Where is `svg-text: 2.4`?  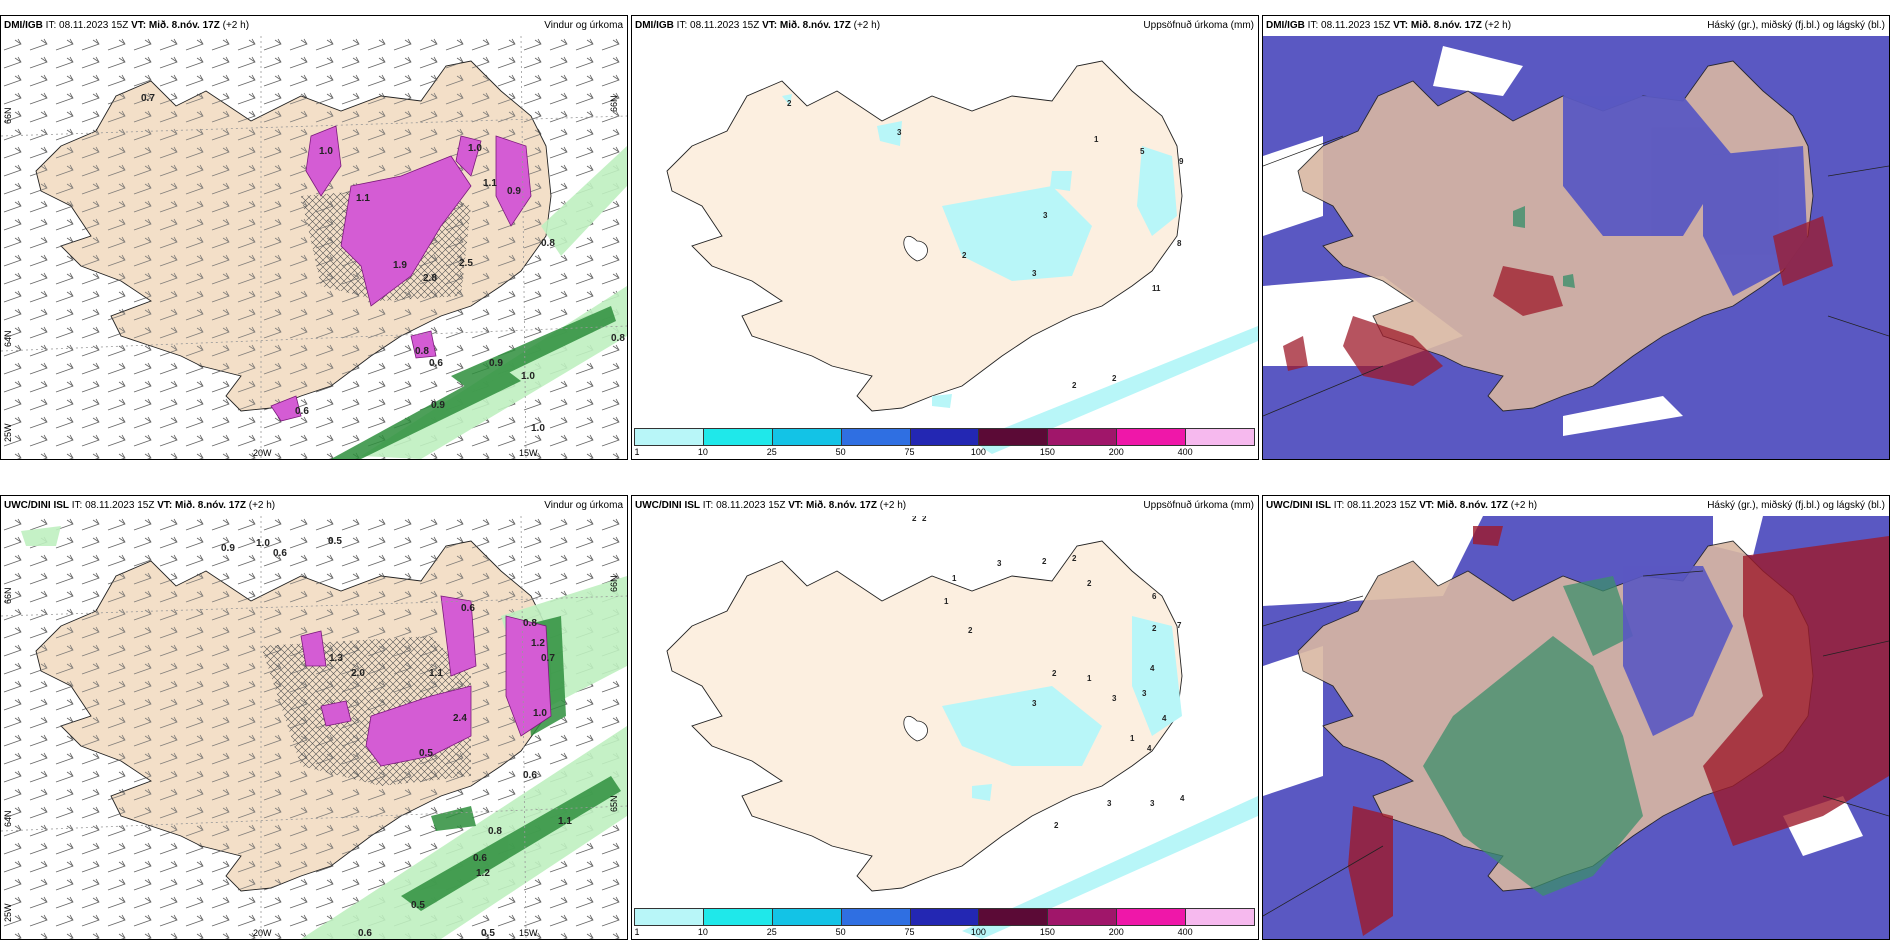
svg-text: 2.4 is located at coordinates (460, 718).